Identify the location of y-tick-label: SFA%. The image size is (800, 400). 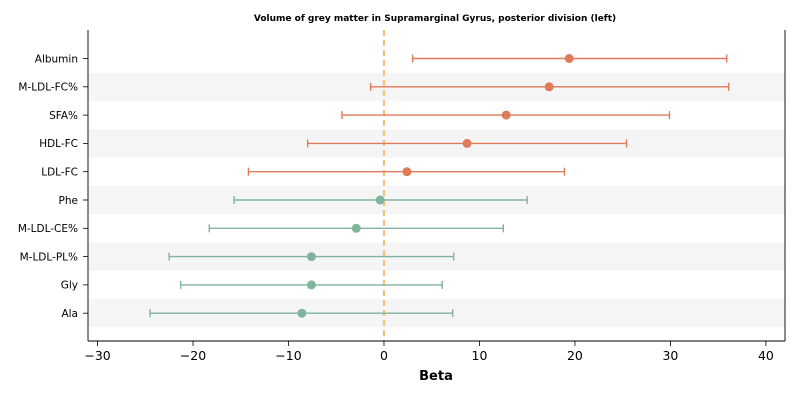
(63, 116).